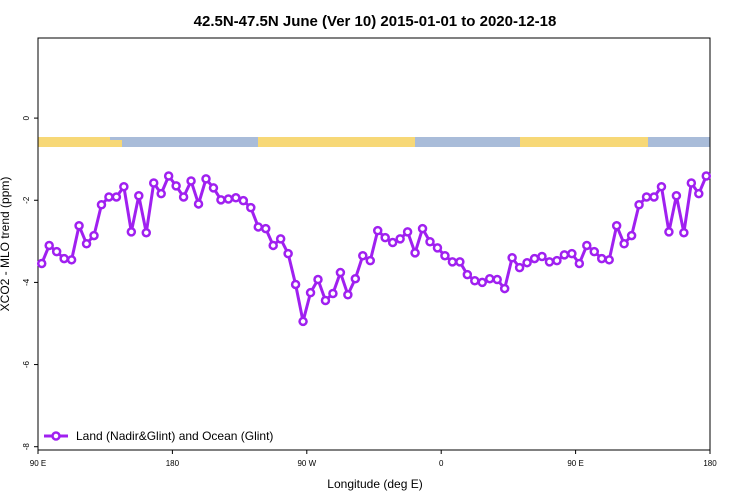 Image resolution: width=750 pixels, height=500 pixels. I want to click on legend-marker, so click(56, 436).